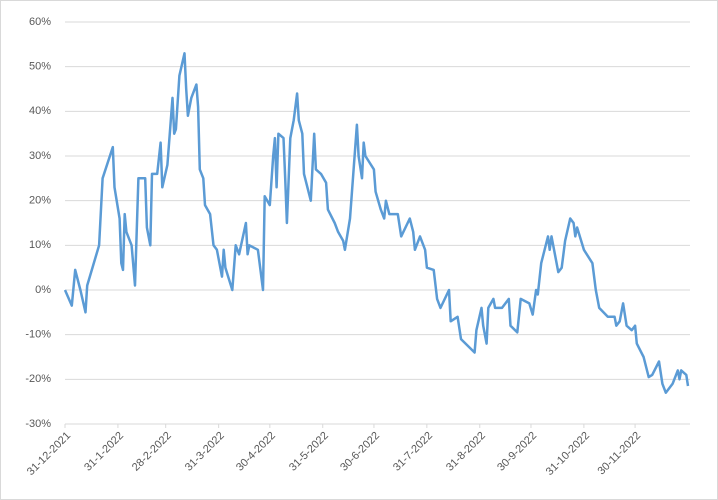 This screenshot has width=718, height=500. What do you see at coordinates (38, 335) in the screenshot?
I see `y-tick-label: -10%` at bounding box center [38, 335].